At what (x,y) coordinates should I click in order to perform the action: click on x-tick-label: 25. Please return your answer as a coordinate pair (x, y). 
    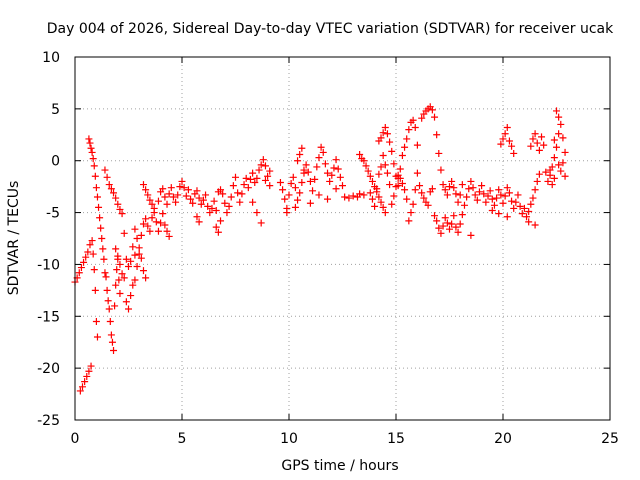
    Looking at the image, I should click on (610, 439).